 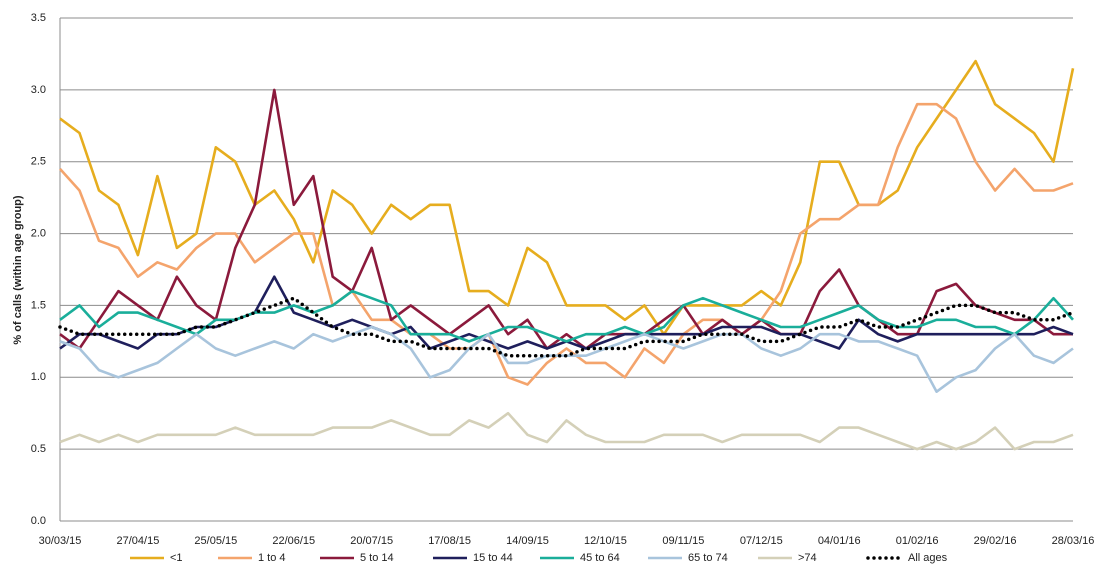 I want to click on x-tick-label: 17/08/15, so click(x=449, y=541).